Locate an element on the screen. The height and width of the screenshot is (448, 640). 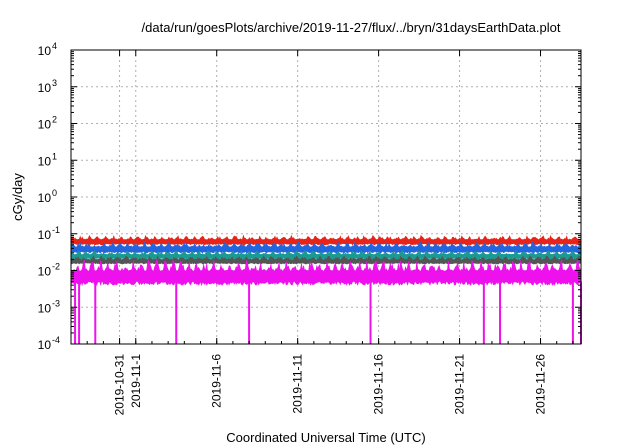
y-axis-label: cGy/day is located at coordinates (17, 197).